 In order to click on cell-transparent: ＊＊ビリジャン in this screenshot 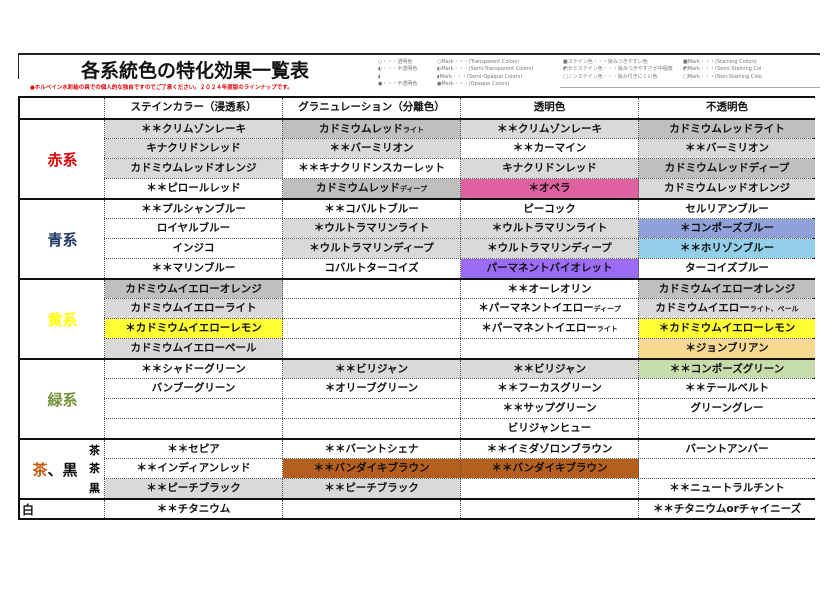, I will do `click(550, 369)`.